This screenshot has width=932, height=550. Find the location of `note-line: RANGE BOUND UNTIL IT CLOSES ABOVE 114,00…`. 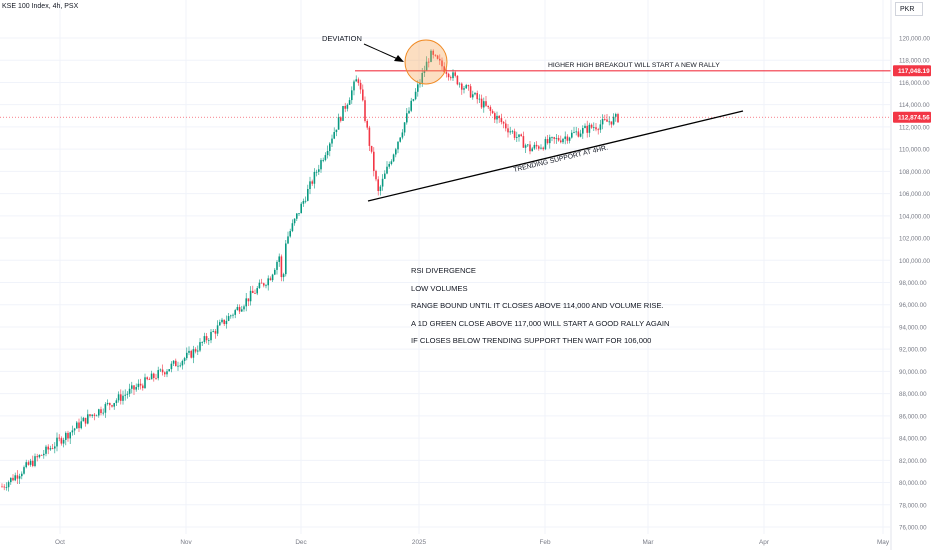

note-line: RANGE BOUND UNTIL IT CLOSES ABOVE 114,00… is located at coordinates (537, 305).